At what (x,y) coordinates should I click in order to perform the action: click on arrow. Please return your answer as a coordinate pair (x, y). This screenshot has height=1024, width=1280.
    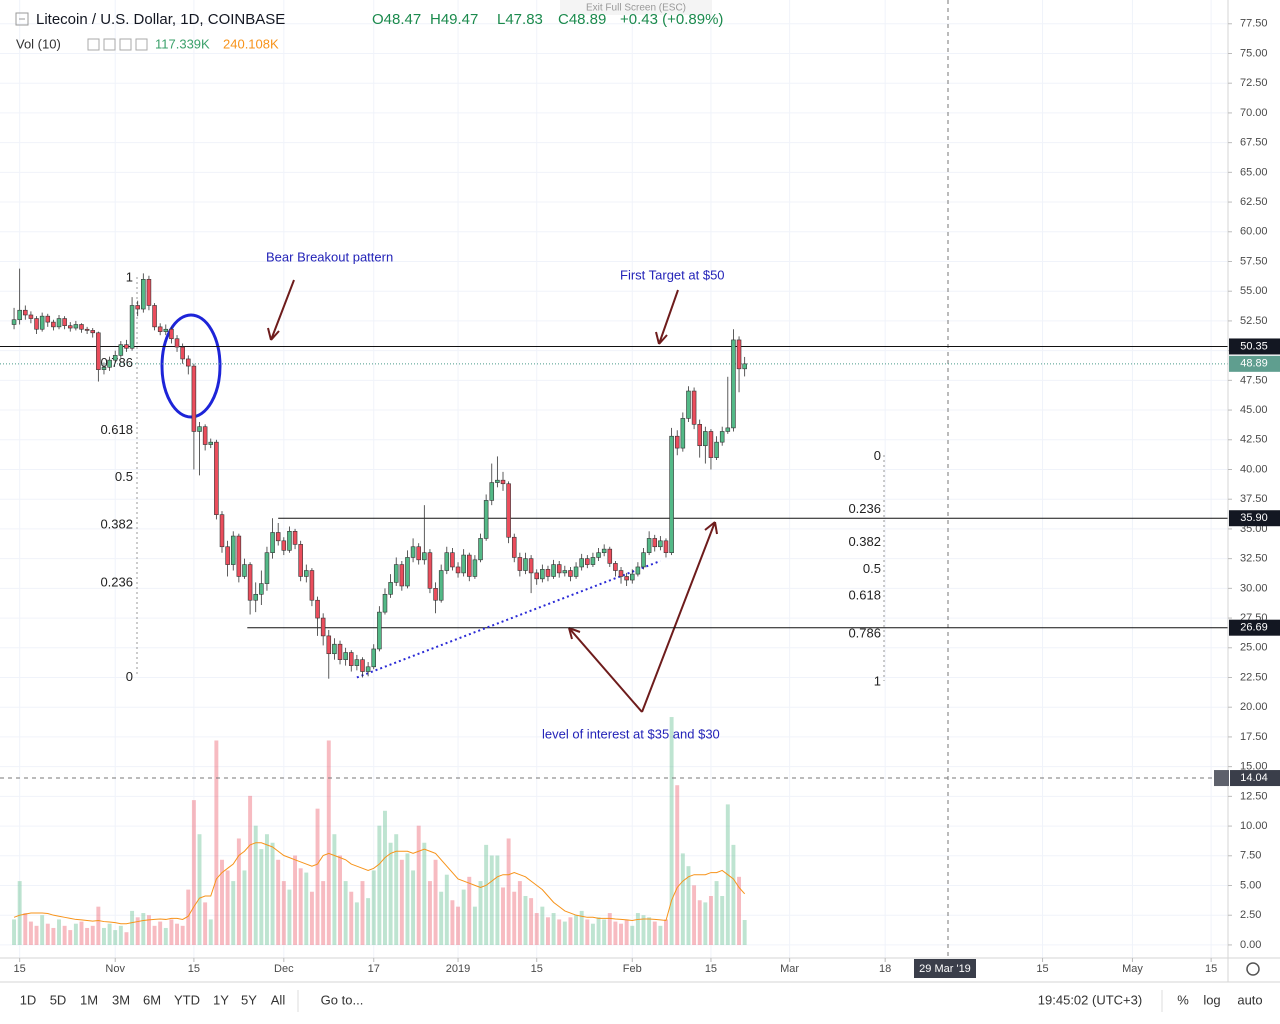
    Looking at the image, I should click on (667, 317).